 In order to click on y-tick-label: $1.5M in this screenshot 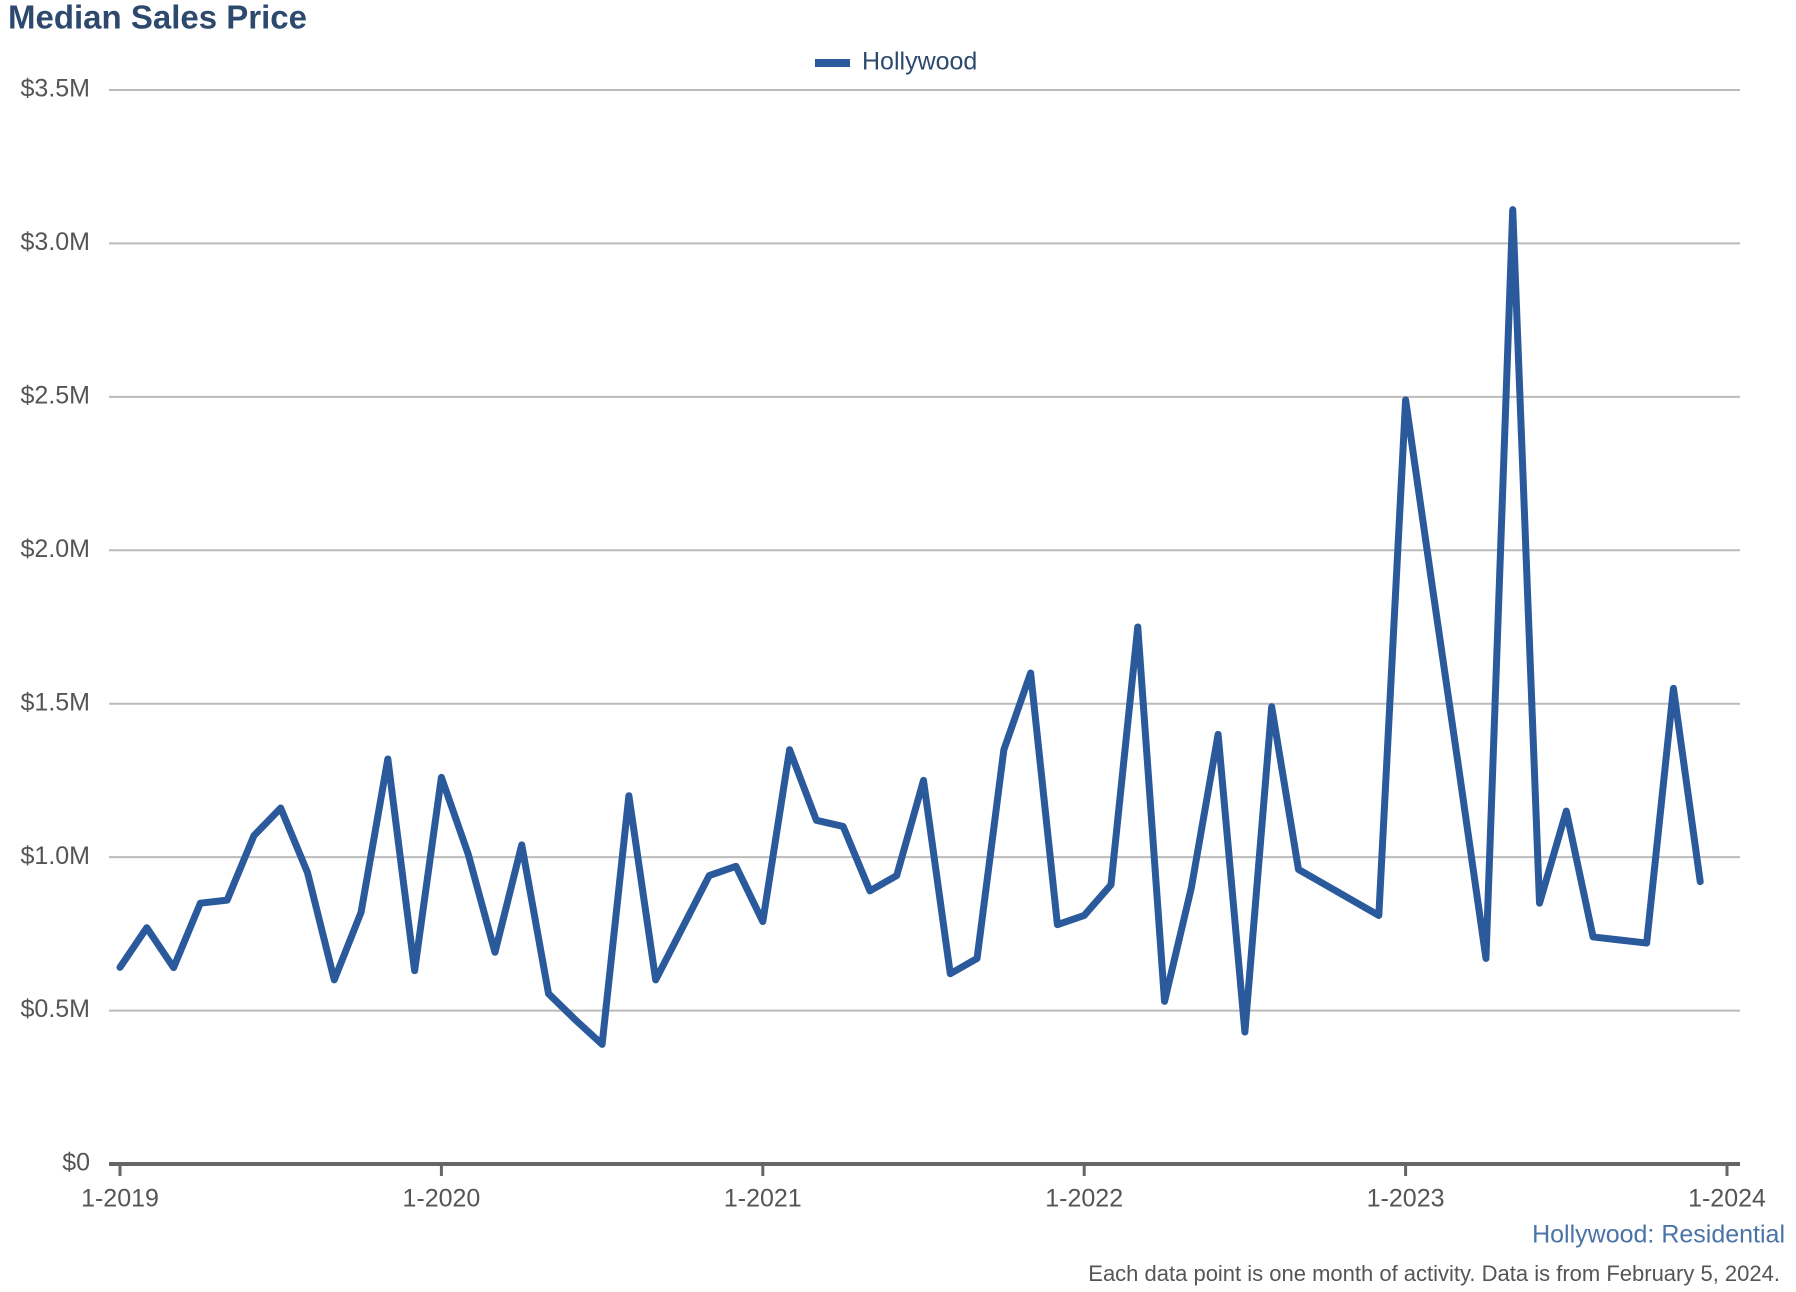, I will do `click(55, 702)`.